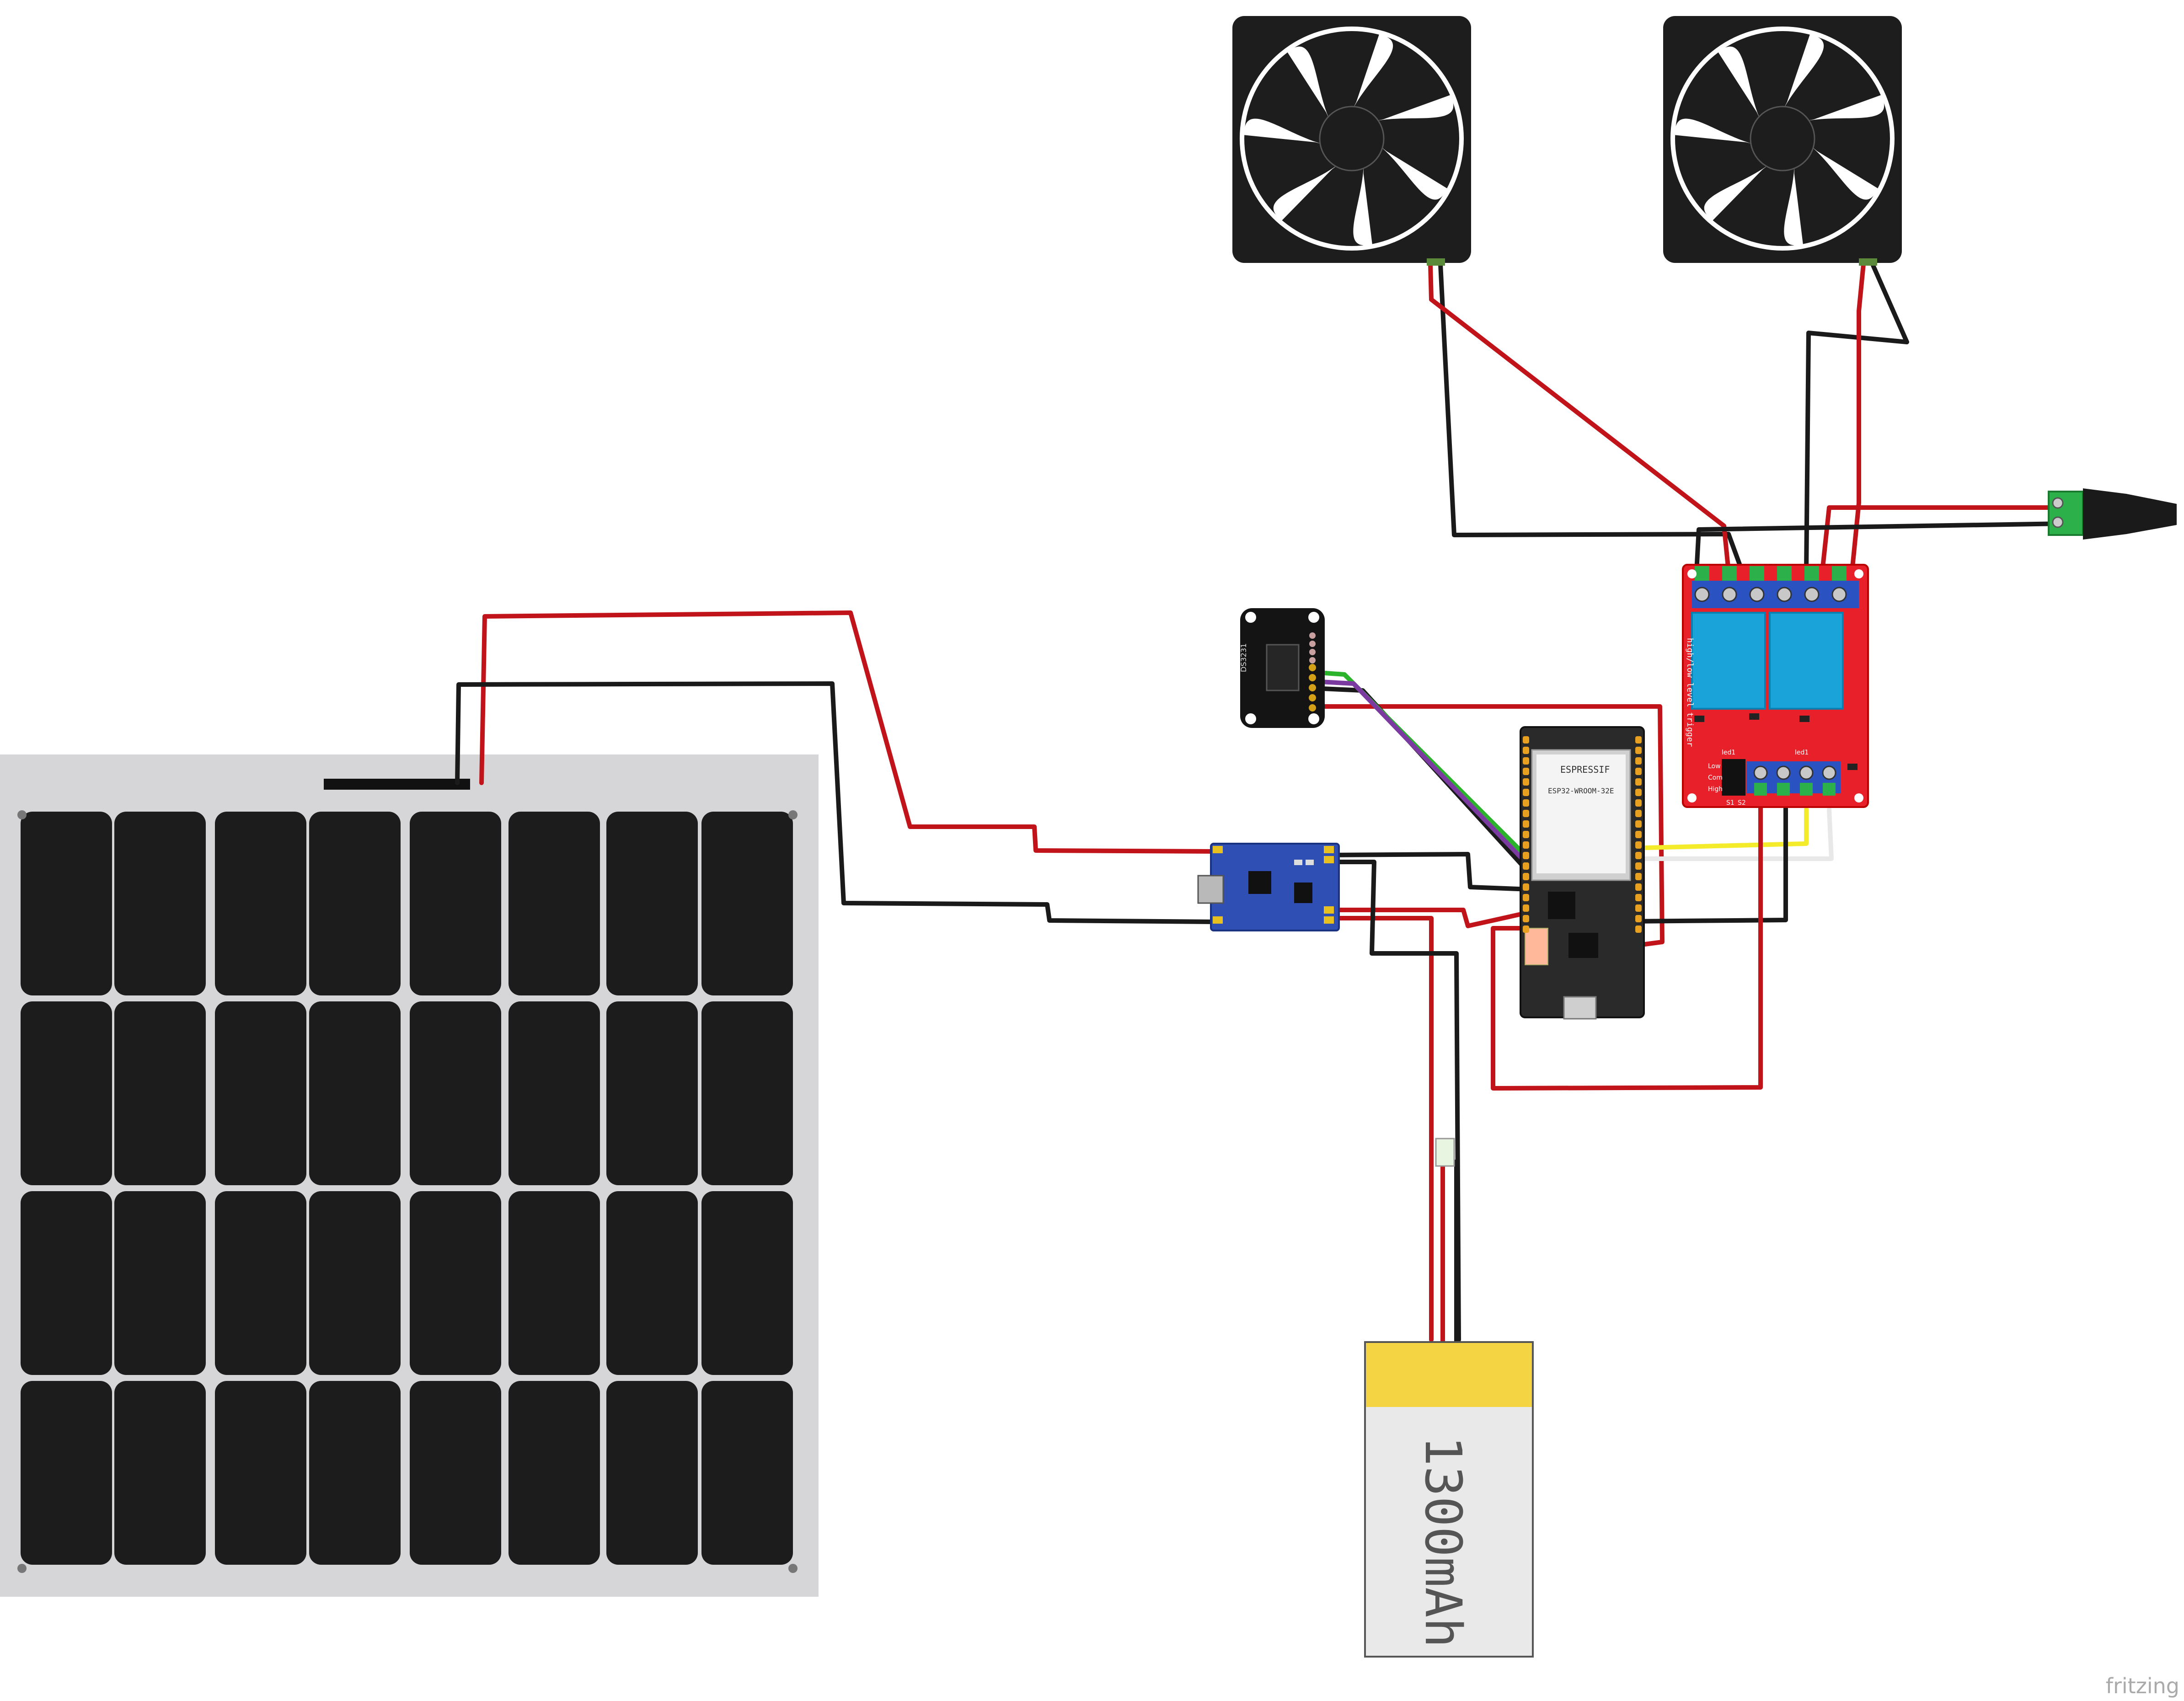 This screenshot has width=2184, height=1701. What do you see at coordinates (1429, 918) in the screenshot?
I see `wire-charger-out-positive` at bounding box center [1429, 918].